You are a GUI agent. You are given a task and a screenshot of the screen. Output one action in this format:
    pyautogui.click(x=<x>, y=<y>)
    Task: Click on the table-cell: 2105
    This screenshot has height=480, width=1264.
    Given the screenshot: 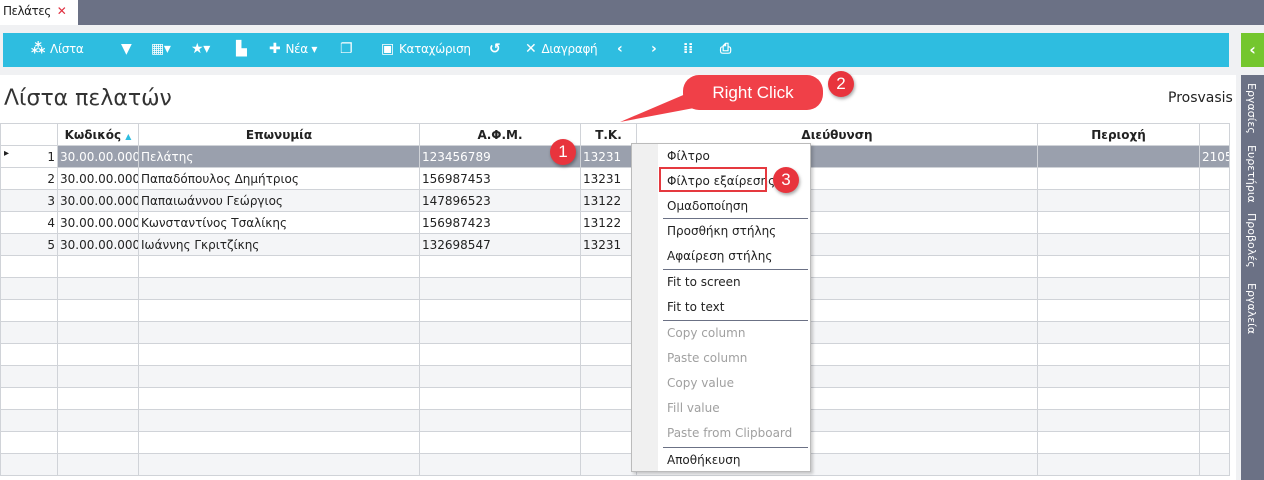 What is the action you would take?
    pyautogui.click(x=1214, y=156)
    